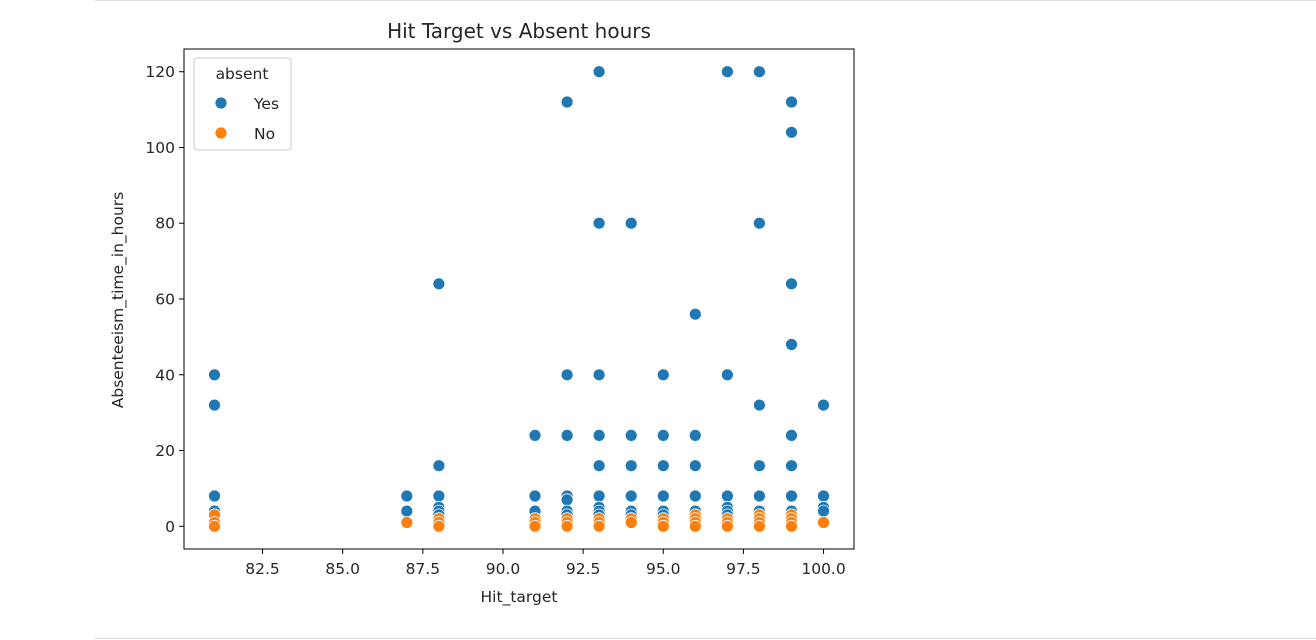  I want to click on y-axis-label: Absenteeism_time_in_hours, so click(118, 300).